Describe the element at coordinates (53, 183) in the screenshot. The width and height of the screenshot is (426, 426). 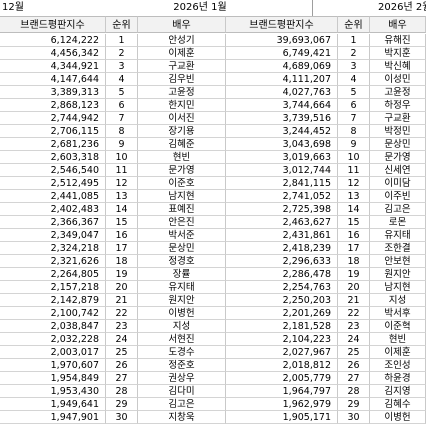
I see `cell-prev-index: 2,512,495` at that location.